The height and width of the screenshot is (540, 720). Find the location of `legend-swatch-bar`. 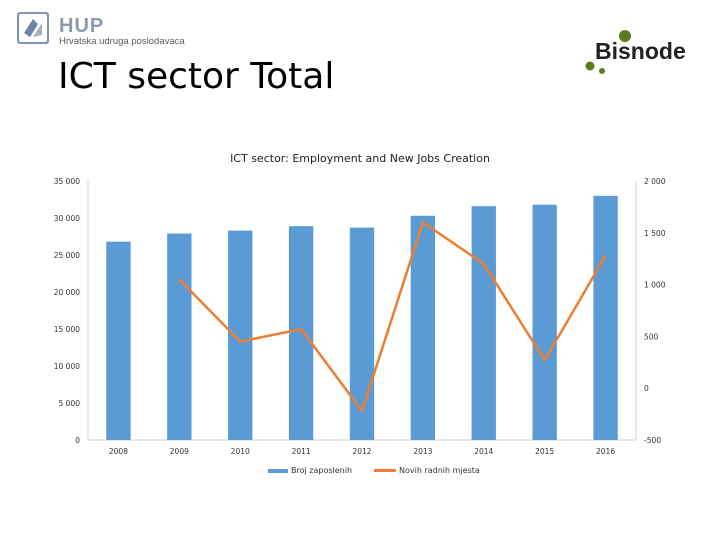

legend-swatch-bar is located at coordinates (278, 470).